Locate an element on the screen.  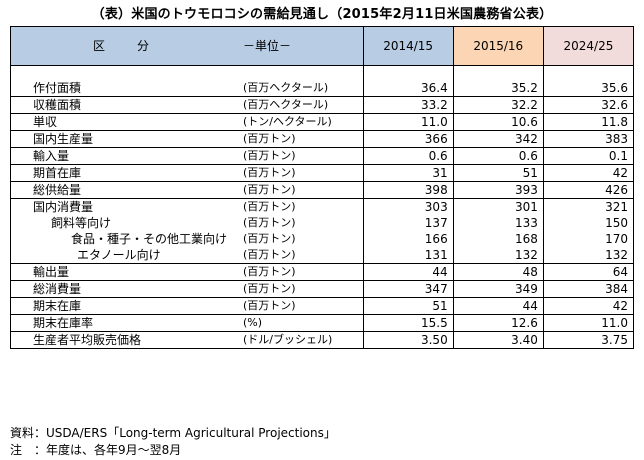
cell-2024-25: 170 is located at coordinates (588, 239).